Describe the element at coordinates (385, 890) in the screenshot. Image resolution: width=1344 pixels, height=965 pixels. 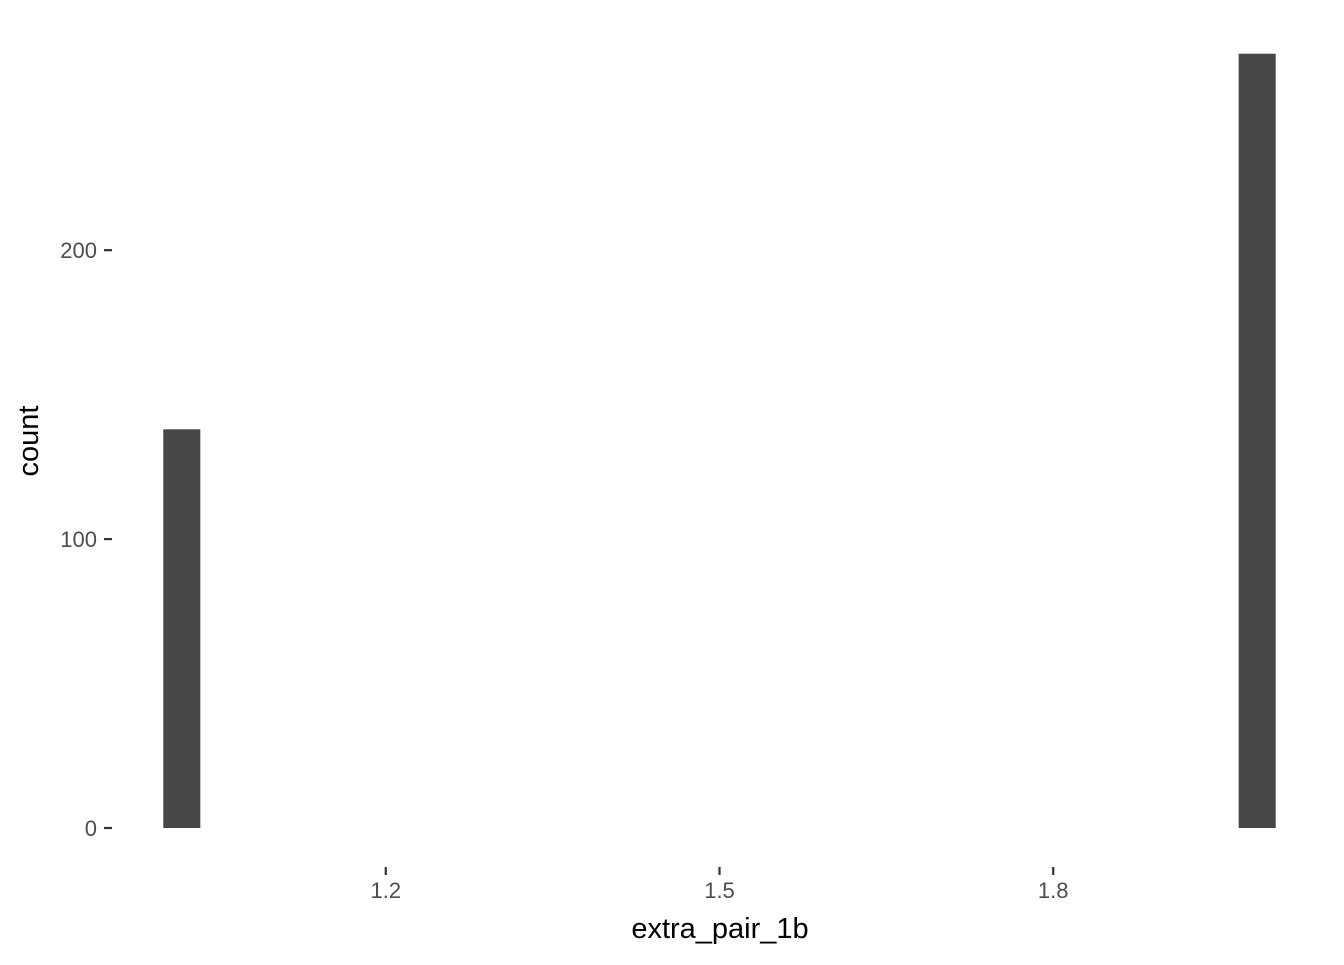
I see `x-tick-label-0: 1.2` at that location.